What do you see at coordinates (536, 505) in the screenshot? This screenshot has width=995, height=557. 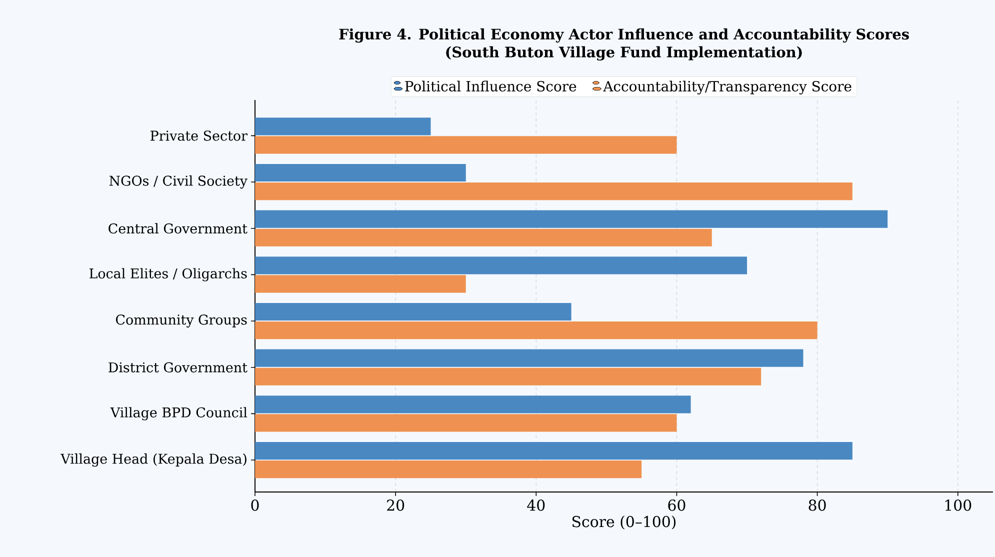 I see `x-tick-label: 40` at bounding box center [536, 505].